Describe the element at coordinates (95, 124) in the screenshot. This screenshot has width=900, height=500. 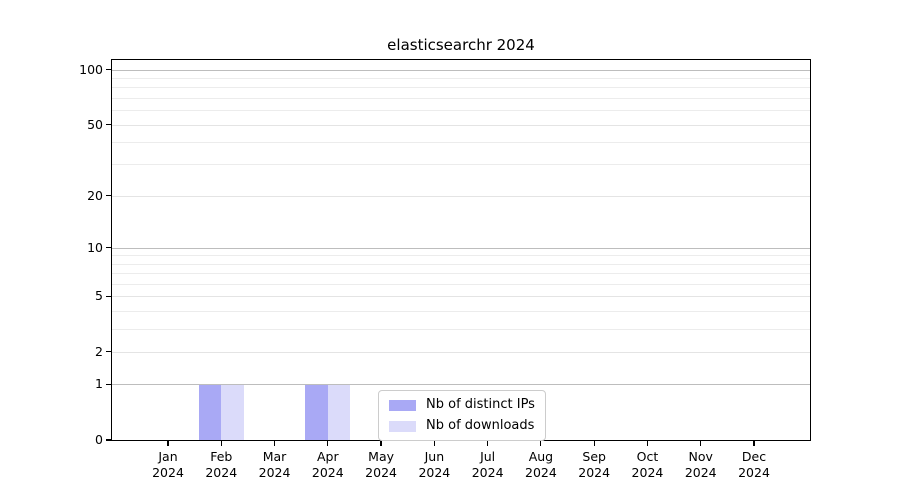
I see `y-tick-label: 50` at that location.